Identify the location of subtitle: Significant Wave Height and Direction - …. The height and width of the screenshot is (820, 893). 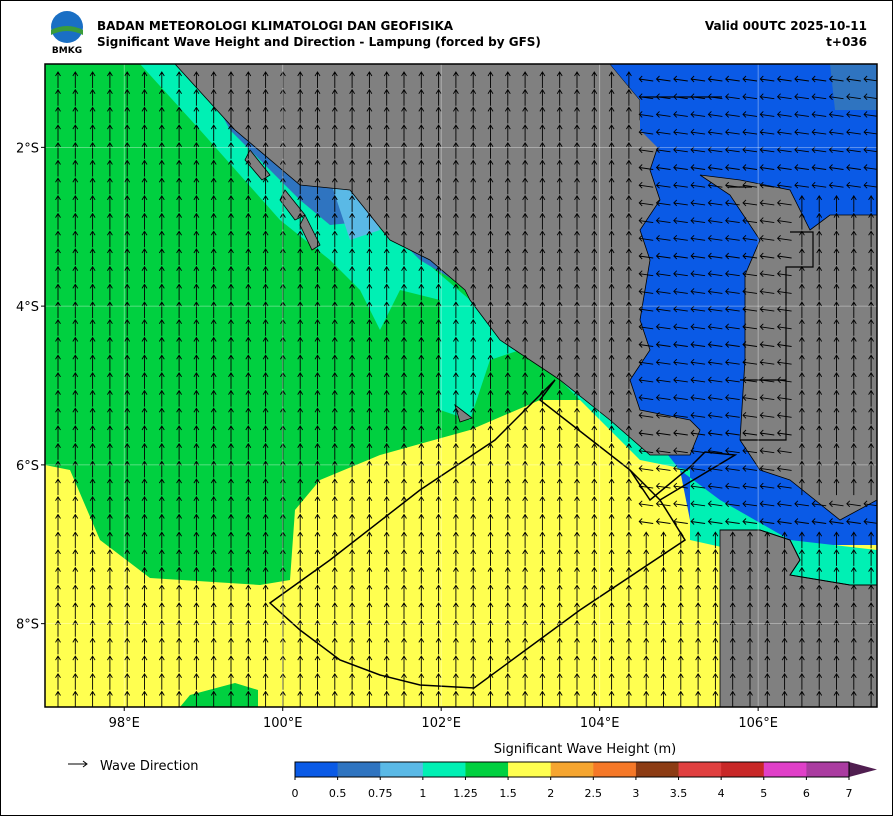
(319, 42).